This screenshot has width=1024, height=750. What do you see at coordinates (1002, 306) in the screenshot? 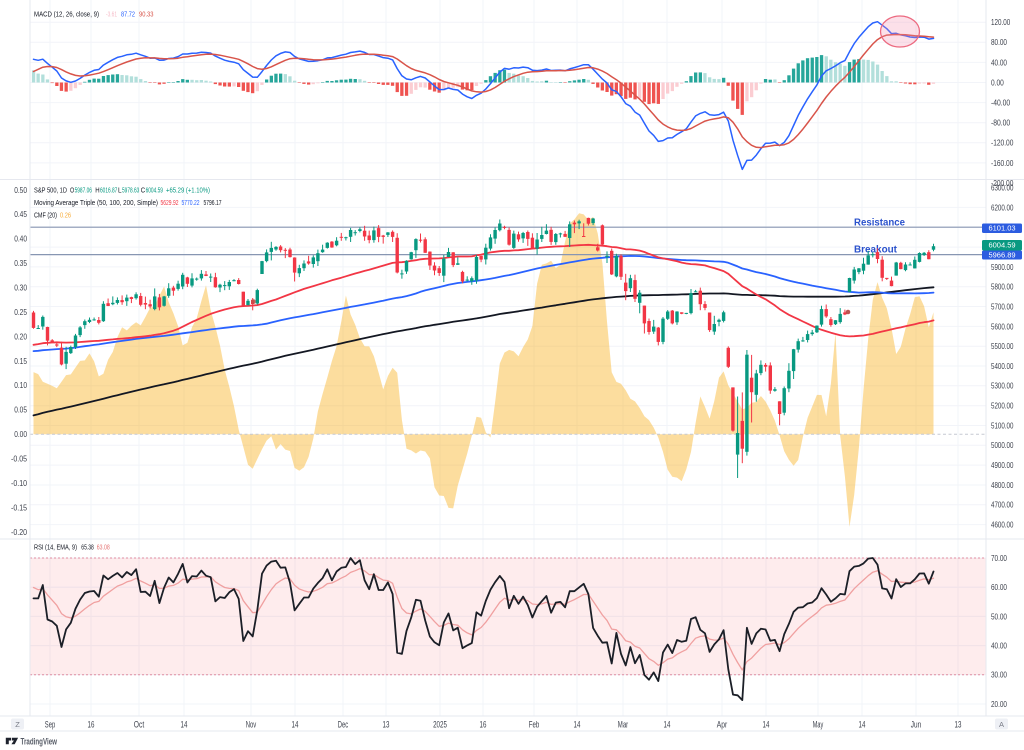
I see `svg-text: 5700.00` at bounding box center [1002, 306].